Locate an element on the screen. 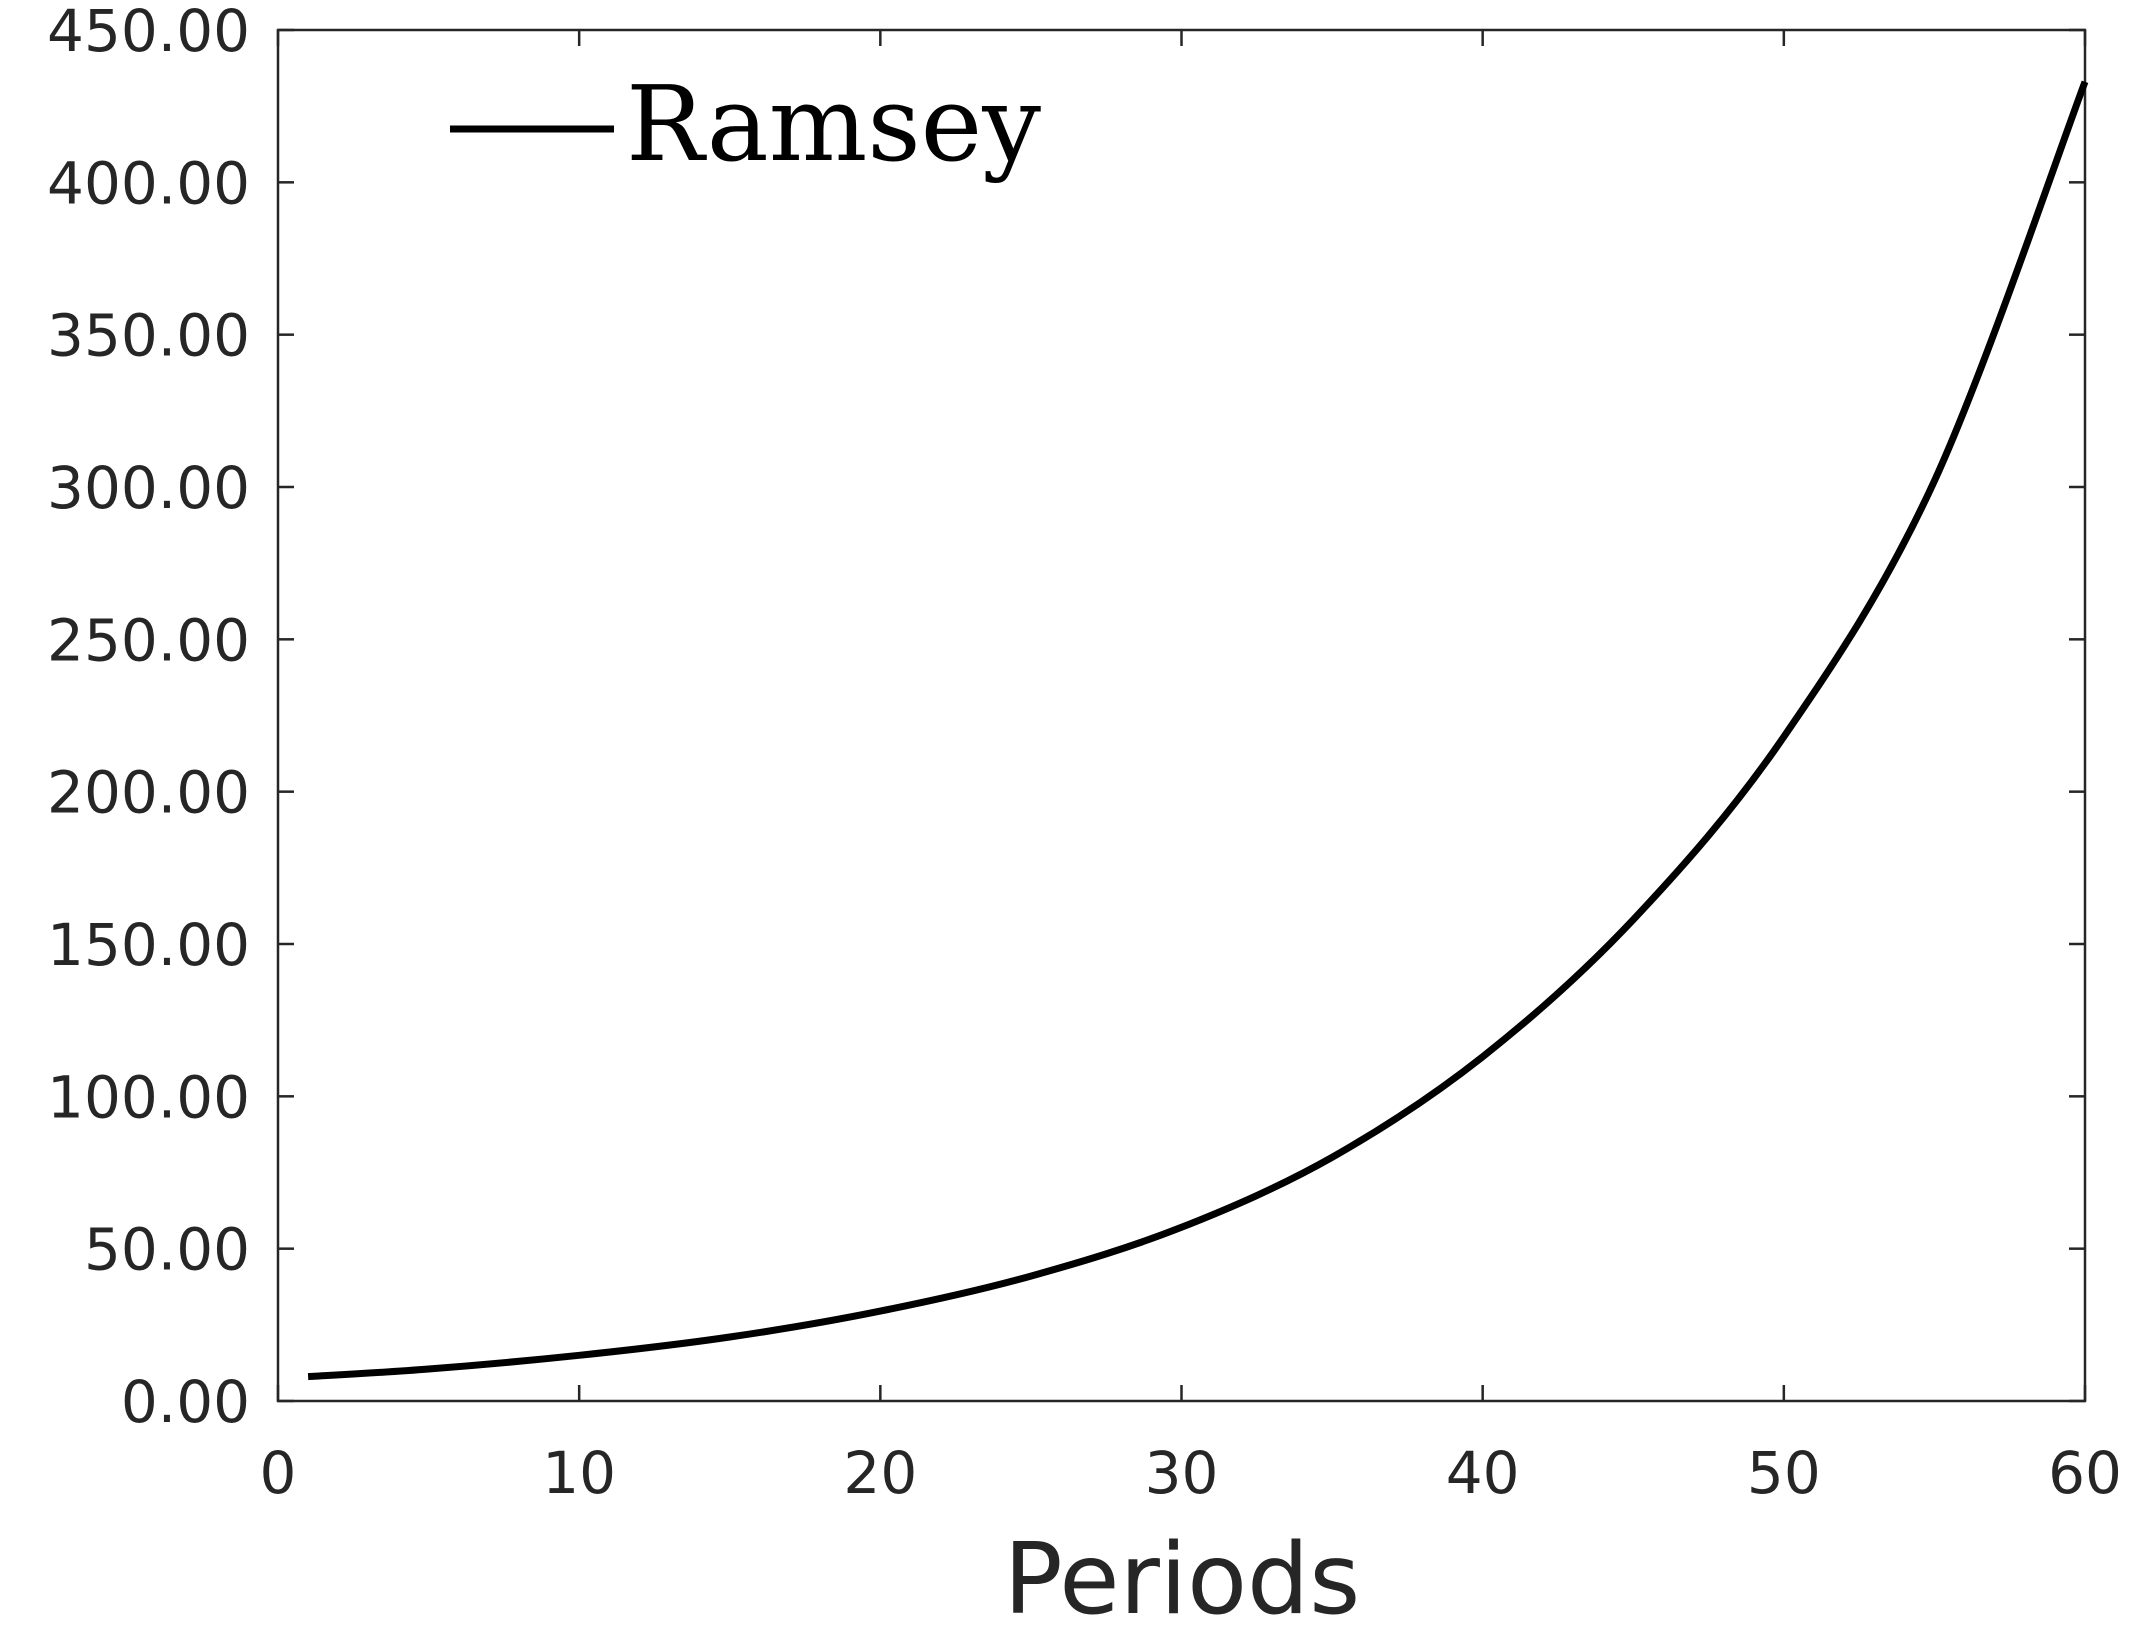 Image resolution: width=2129 pixels, height=1627 pixels. y-tick-label: 450.00 is located at coordinates (148, 32).